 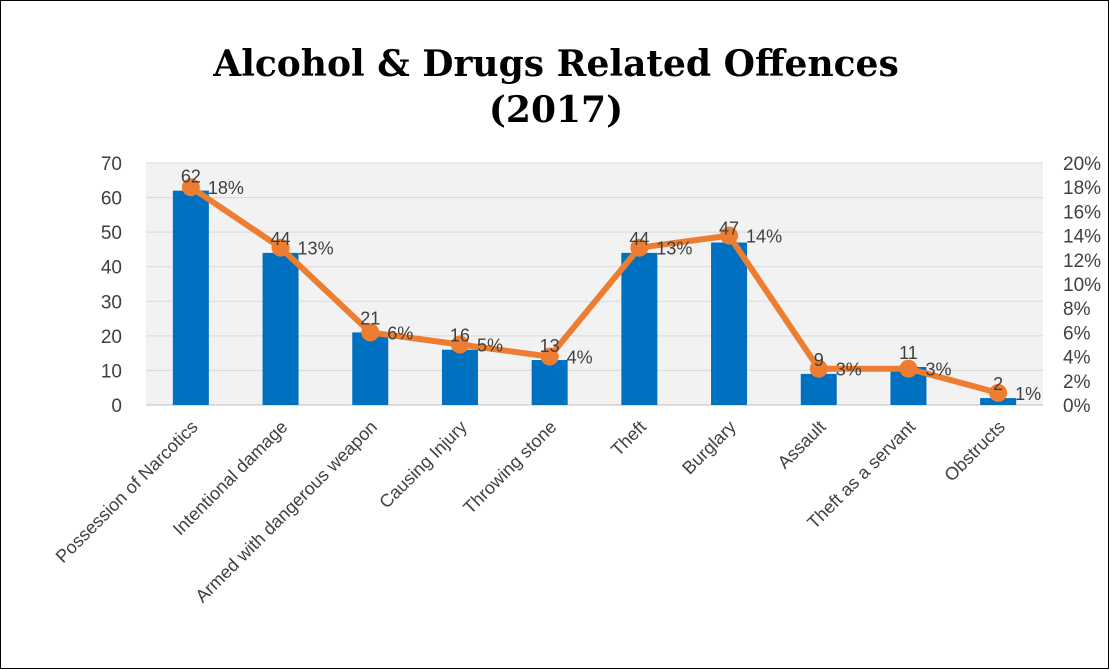 I want to click on line-data-label: 6%, so click(x=400, y=333).